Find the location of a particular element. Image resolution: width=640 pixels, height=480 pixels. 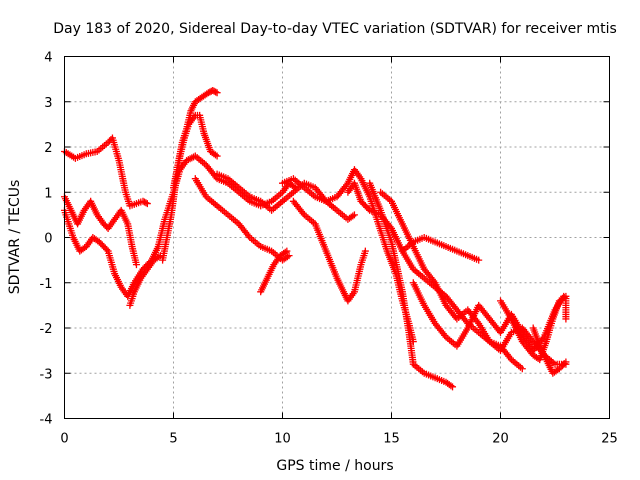

y-tick-label: -1 is located at coordinates (46, 284).